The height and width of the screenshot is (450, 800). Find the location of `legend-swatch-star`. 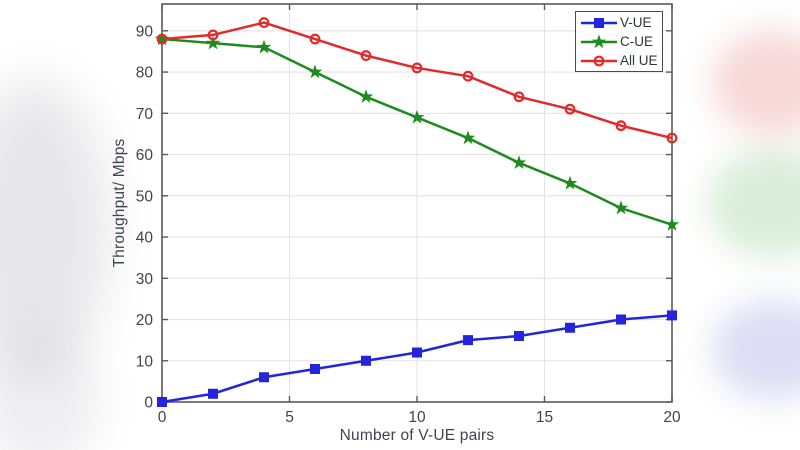

legend-swatch-star is located at coordinates (599, 40).